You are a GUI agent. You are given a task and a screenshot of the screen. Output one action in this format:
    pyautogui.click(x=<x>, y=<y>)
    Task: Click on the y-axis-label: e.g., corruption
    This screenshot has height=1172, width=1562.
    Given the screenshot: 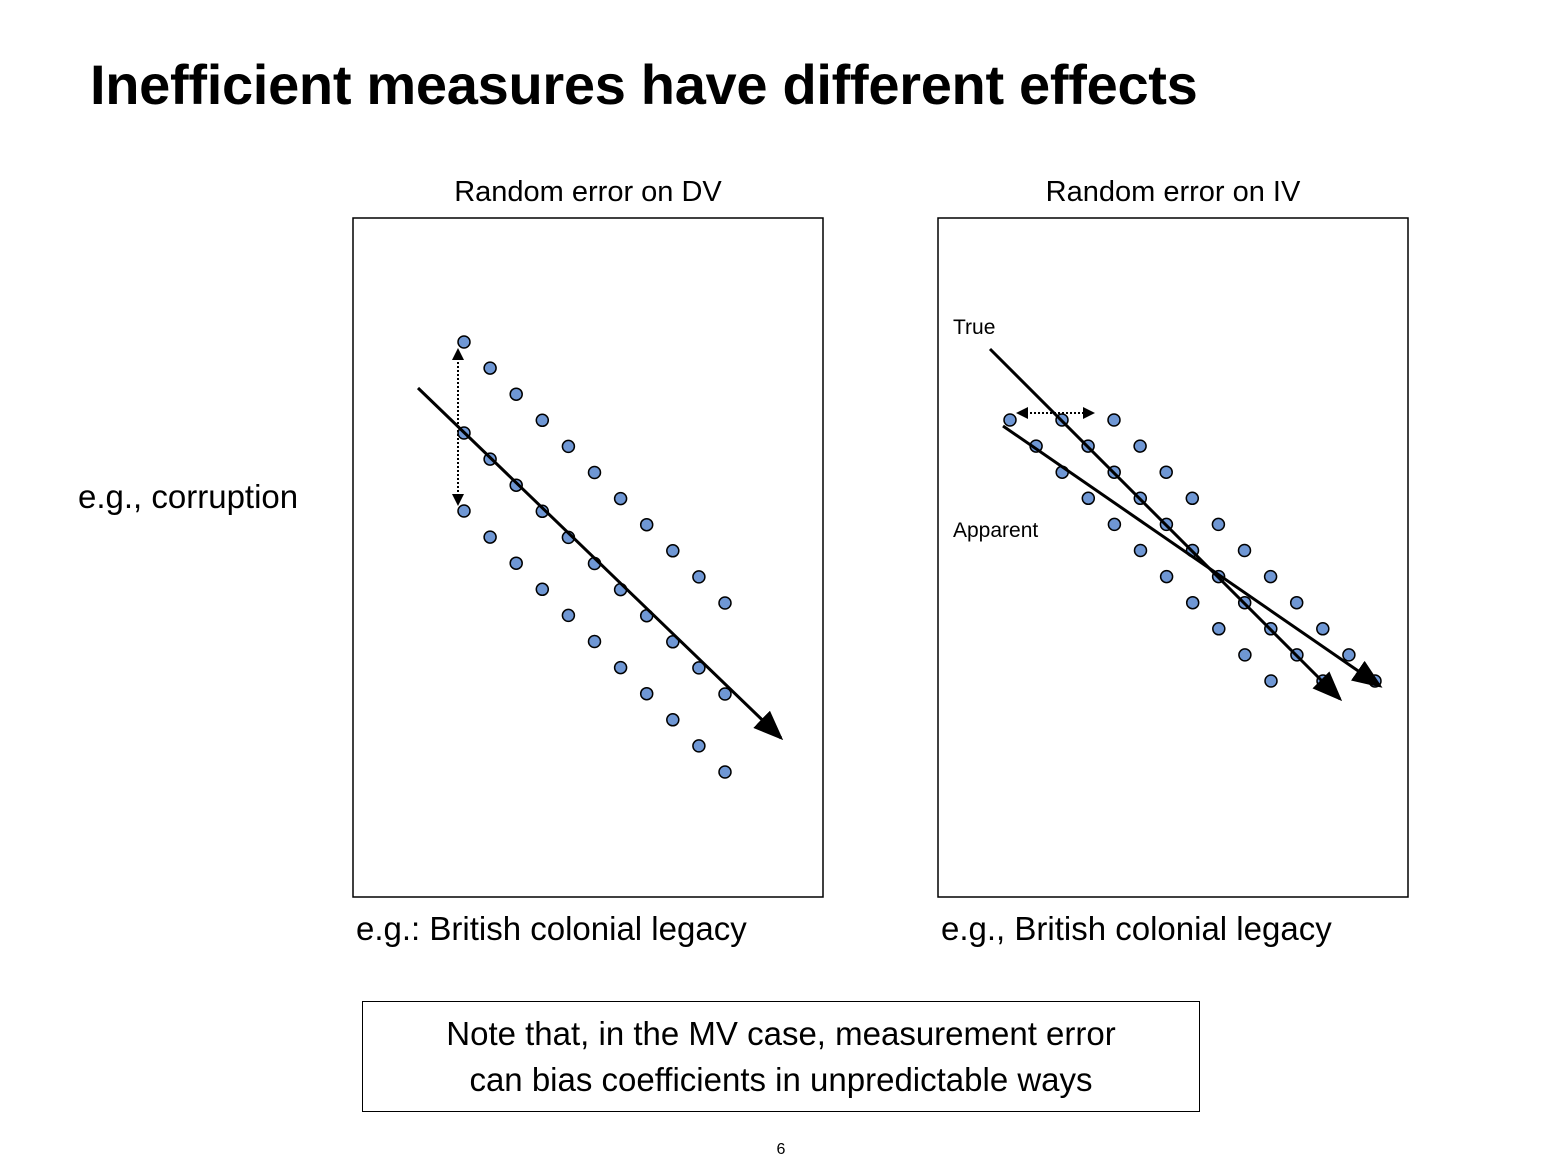 What is the action you would take?
    pyautogui.click(x=188, y=496)
    